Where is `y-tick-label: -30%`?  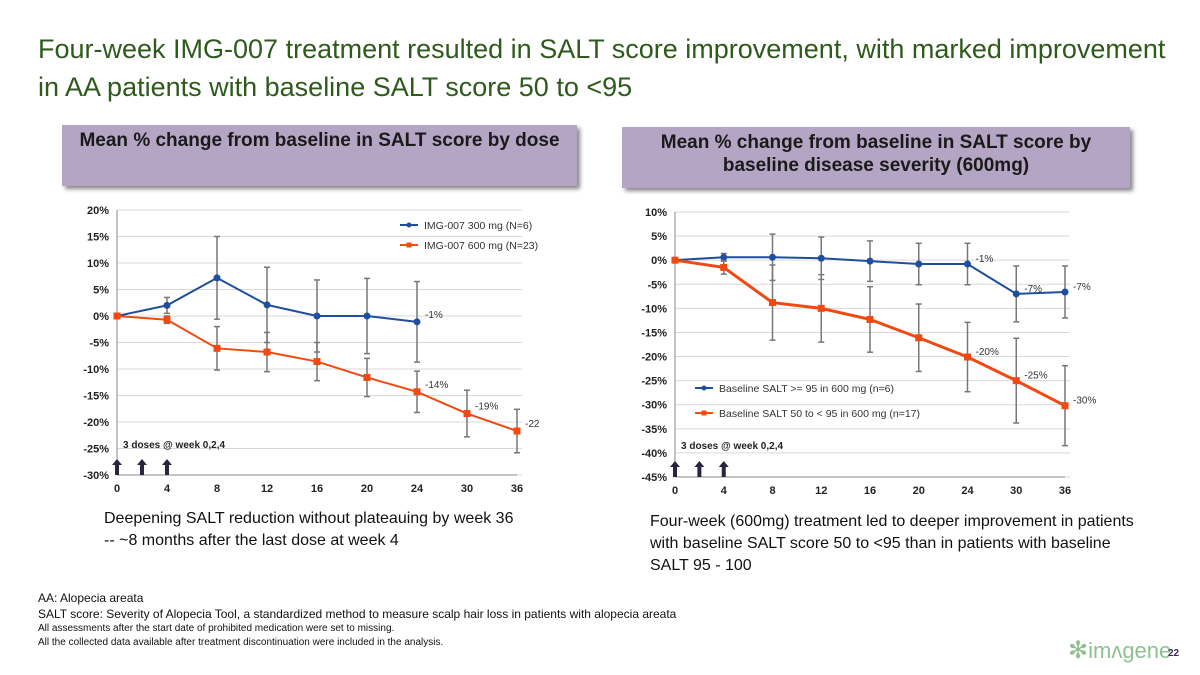
y-tick-label: -30% is located at coordinates (654, 406).